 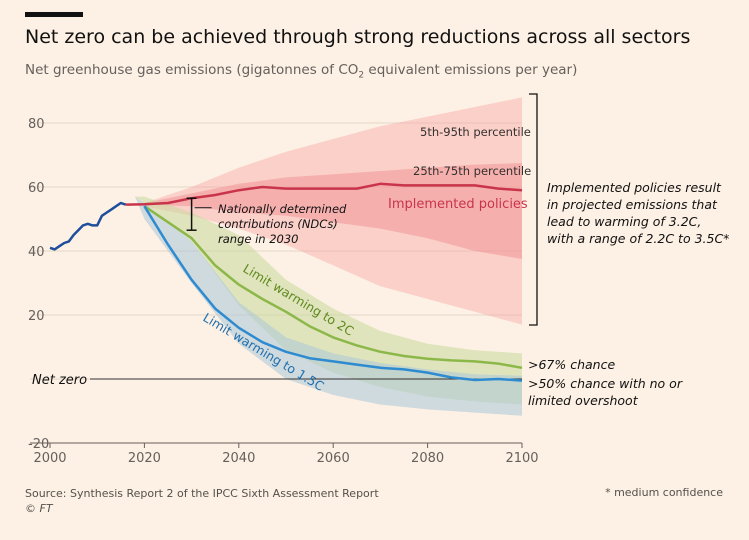 What do you see at coordinates (624, 221) in the screenshot?
I see `bracket-note-line-3: lead to warming of 3.2C,` at bounding box center [624, 221].